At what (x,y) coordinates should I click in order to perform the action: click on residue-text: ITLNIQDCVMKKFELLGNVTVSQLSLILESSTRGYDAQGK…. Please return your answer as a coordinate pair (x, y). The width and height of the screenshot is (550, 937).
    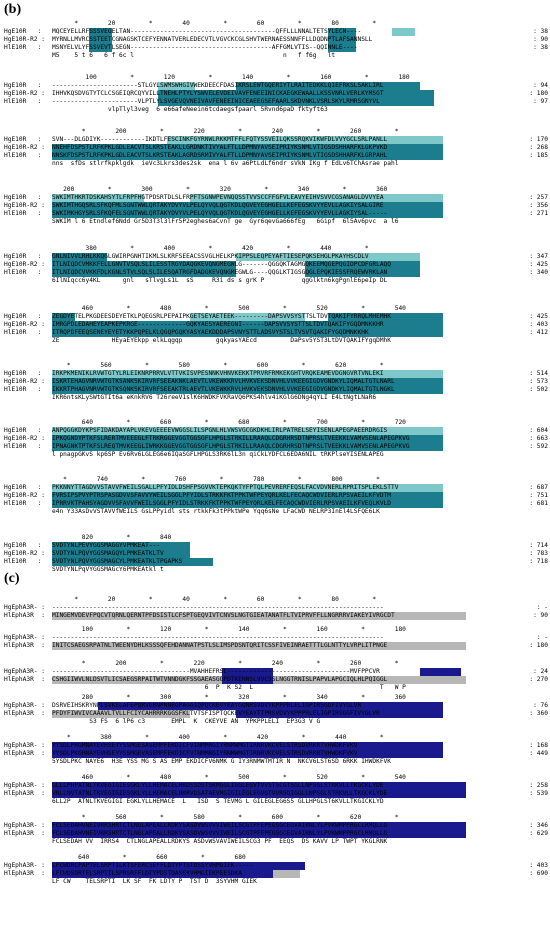
    Looking at the image, I should click on (221, 264).